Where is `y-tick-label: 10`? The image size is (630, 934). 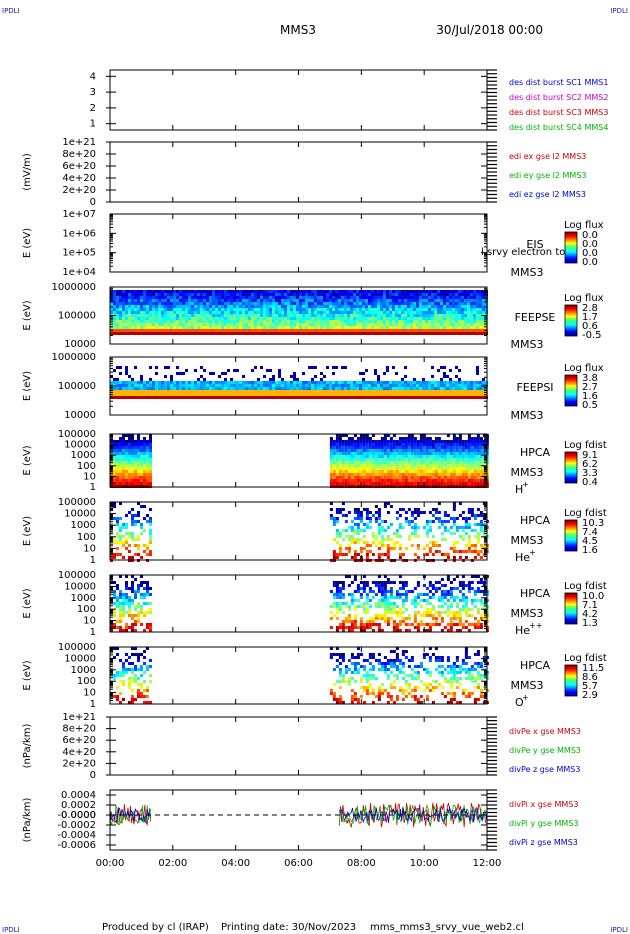
y-tick-label: 10 is located at coordinates (89, 548).